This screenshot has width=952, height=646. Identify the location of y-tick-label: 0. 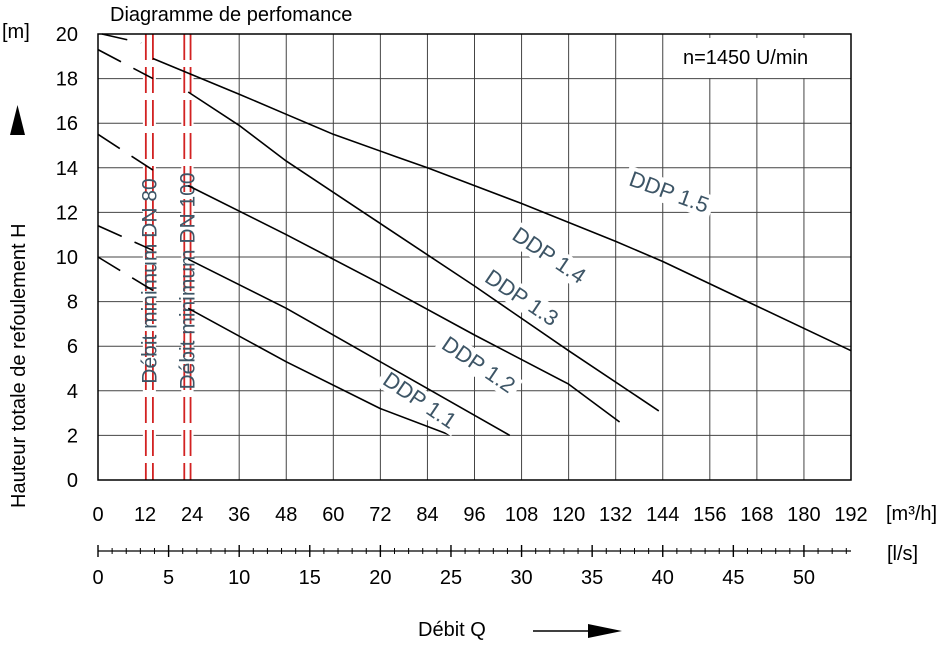
(72, 481).